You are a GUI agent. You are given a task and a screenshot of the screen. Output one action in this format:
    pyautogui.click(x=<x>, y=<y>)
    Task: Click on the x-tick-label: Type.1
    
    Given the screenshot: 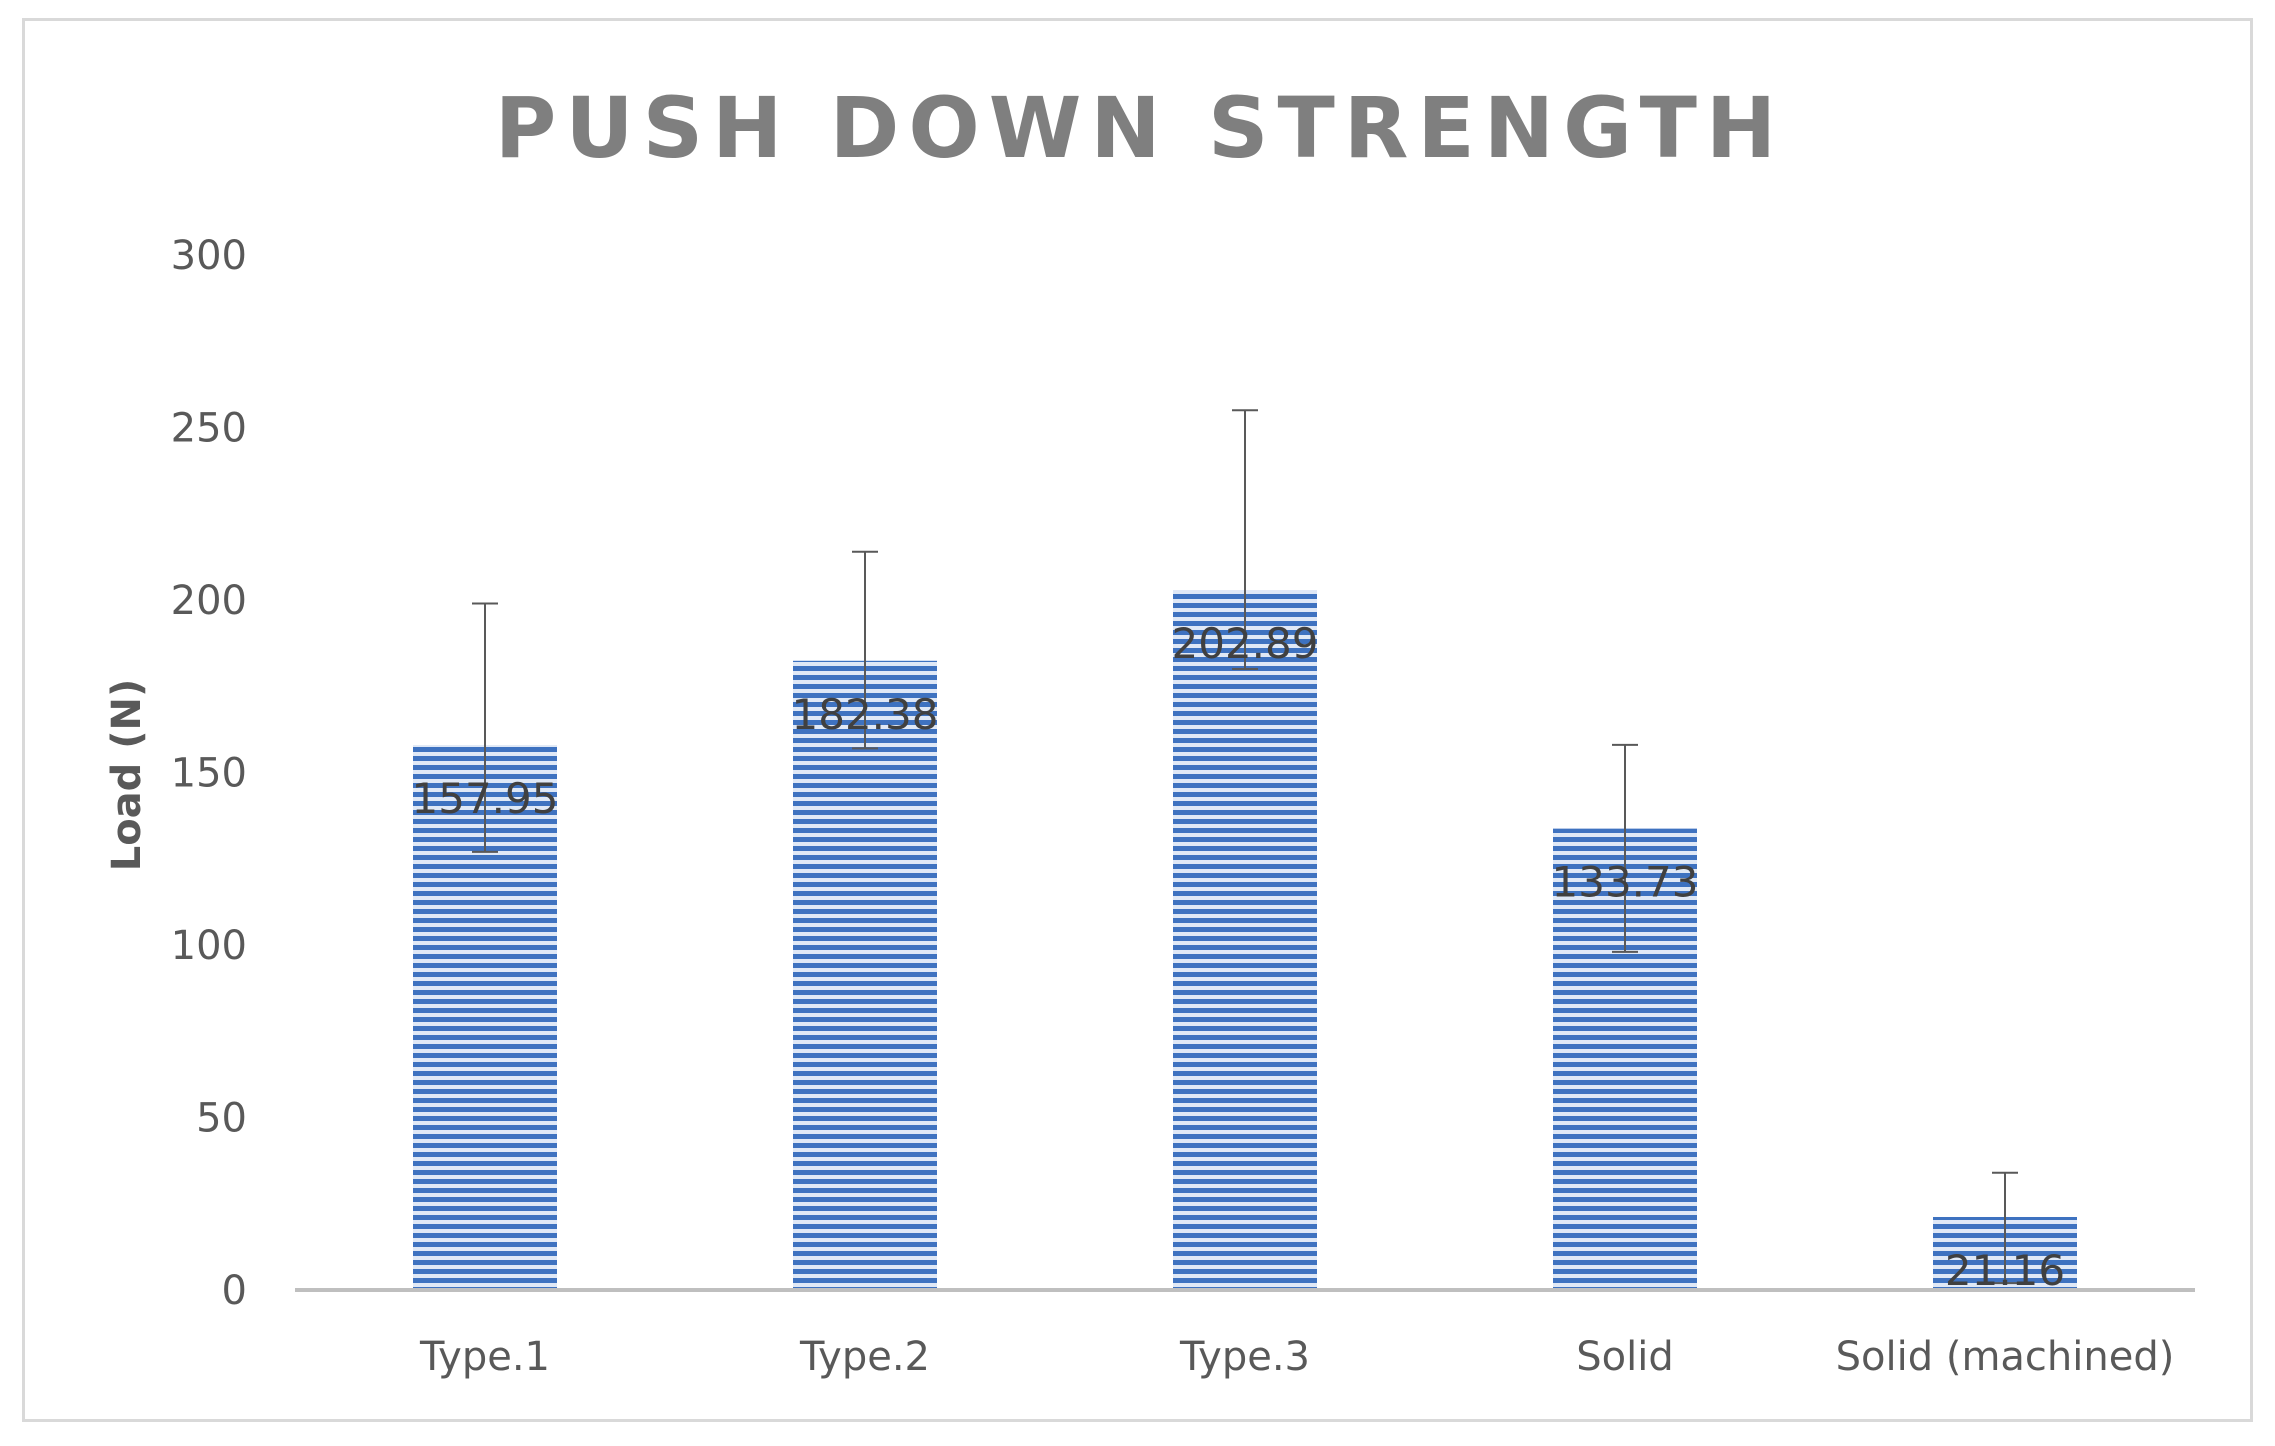 What is the action you would take?
    pyautogui.click(x=484, y=1357)
    